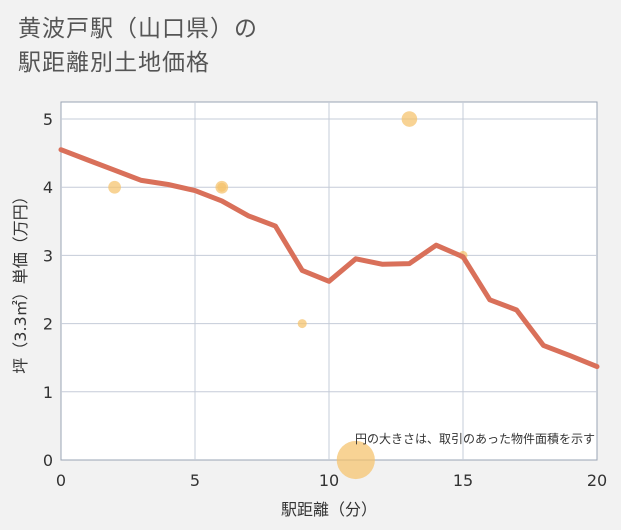 The width and height of the screenshot is (621, 530). I want to click on x-axis-ticks: 0 5 10 15 20, so click(331, 480).